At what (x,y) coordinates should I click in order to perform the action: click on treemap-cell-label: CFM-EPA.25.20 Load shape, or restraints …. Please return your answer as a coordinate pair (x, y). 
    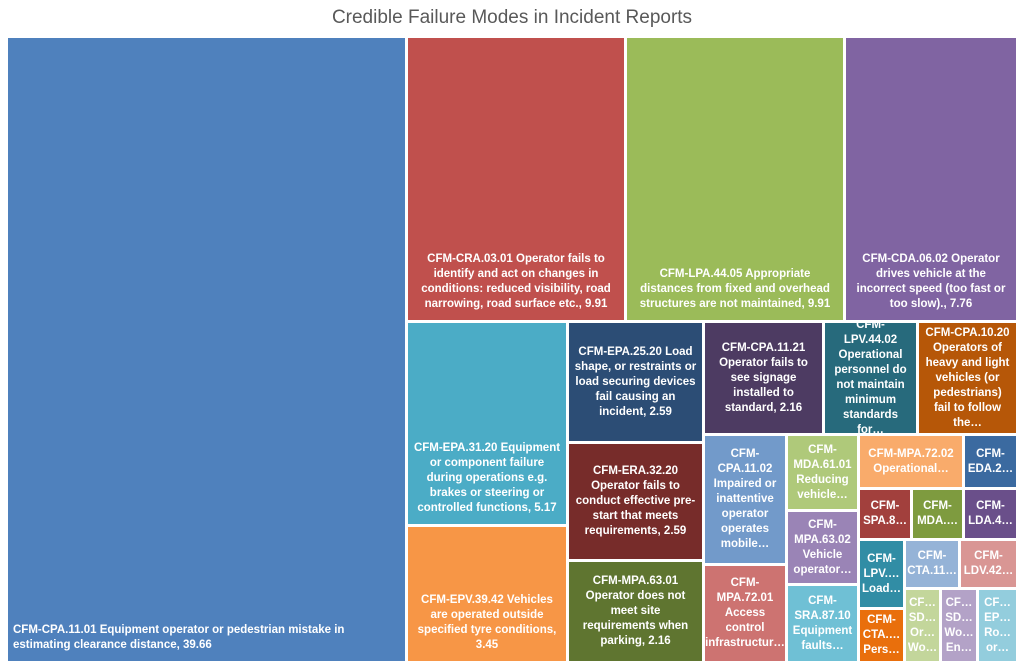
    Looking at the image, I should click on (635, 381).